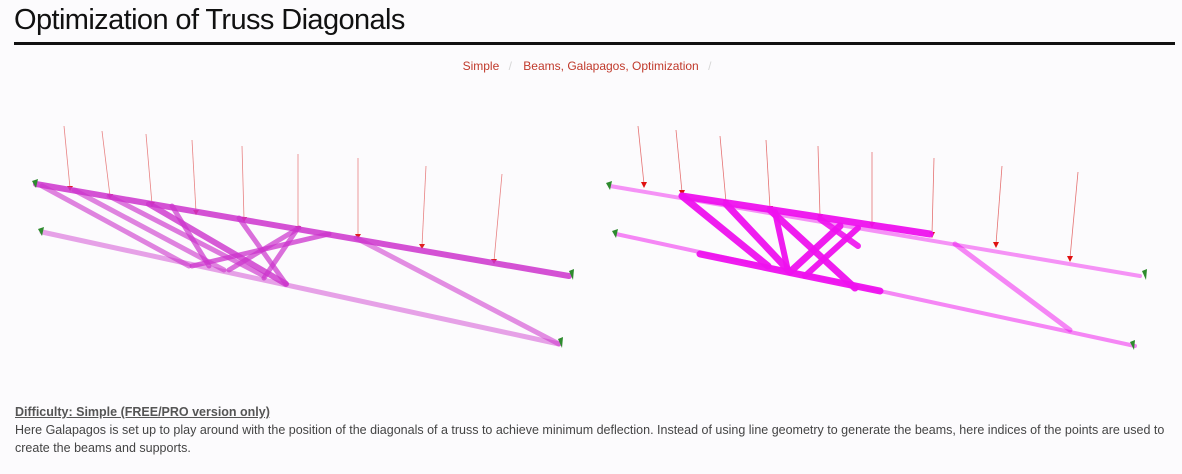 This screenshot has width=1182, height=474. I want to click on breadcrumb-category-link: Simple, so click(481, 66).